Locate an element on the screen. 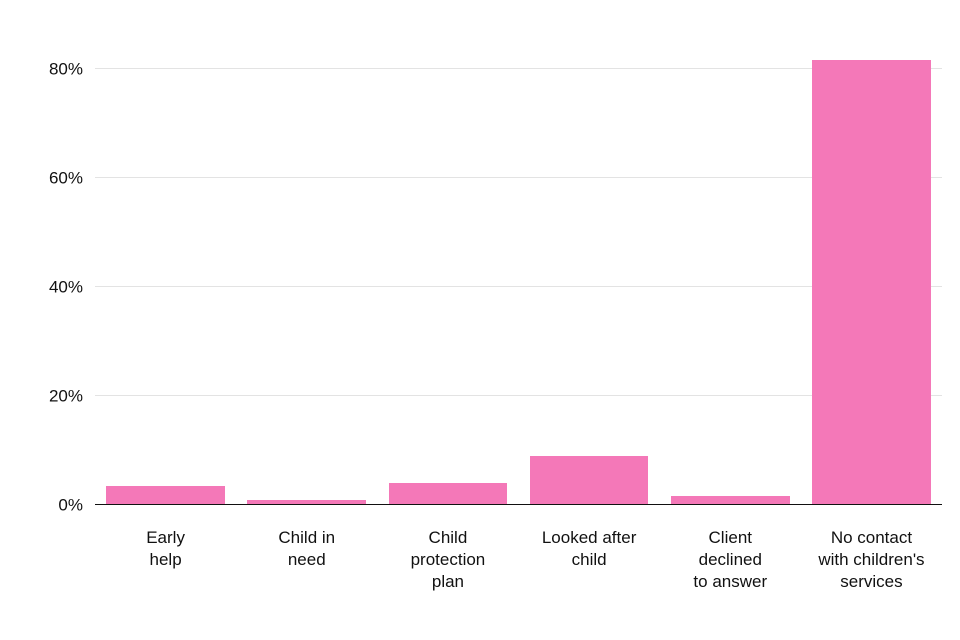 Image resolution: width=960 pixels, height=640 pixels. y-tick-label: 20% is located at coordinates (65, 396).